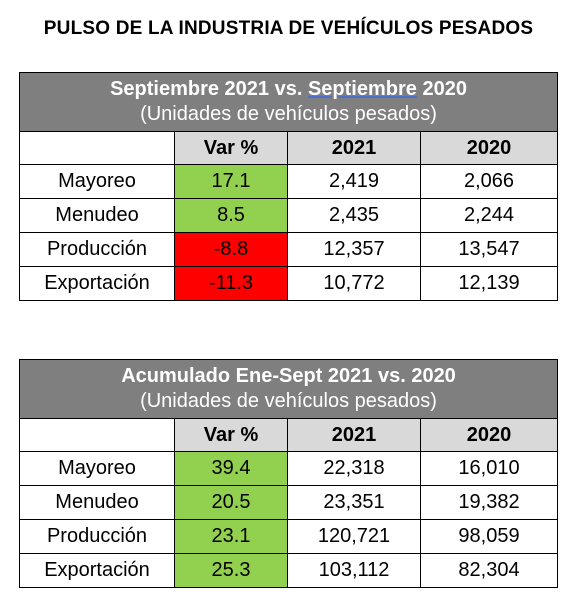  Describe the element at coordinates (354, 215) in the screenshot. I see `value-2021: 2,435` at that location.